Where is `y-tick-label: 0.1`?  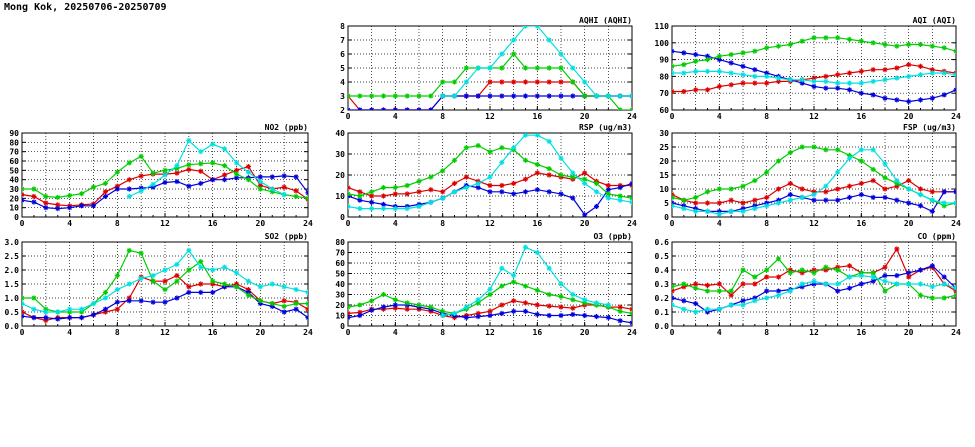 y-tick-label: 0.1 is located at coordinates (662, 312).